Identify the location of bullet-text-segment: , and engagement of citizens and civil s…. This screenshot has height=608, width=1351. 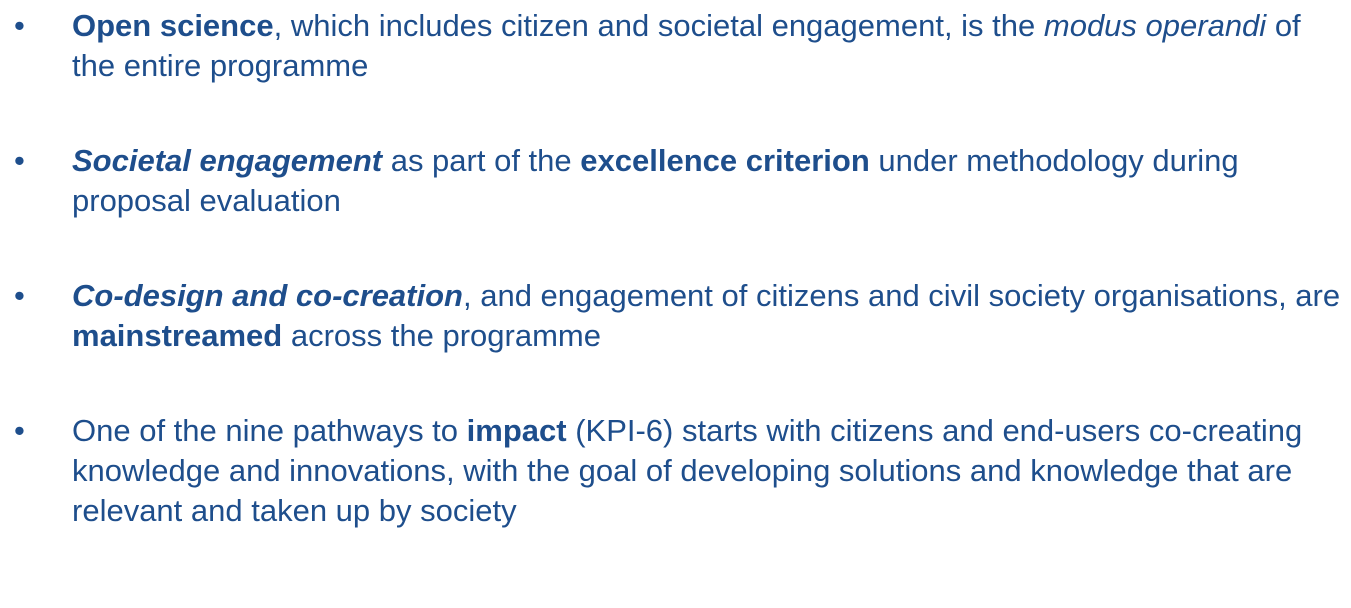
(901, 295).